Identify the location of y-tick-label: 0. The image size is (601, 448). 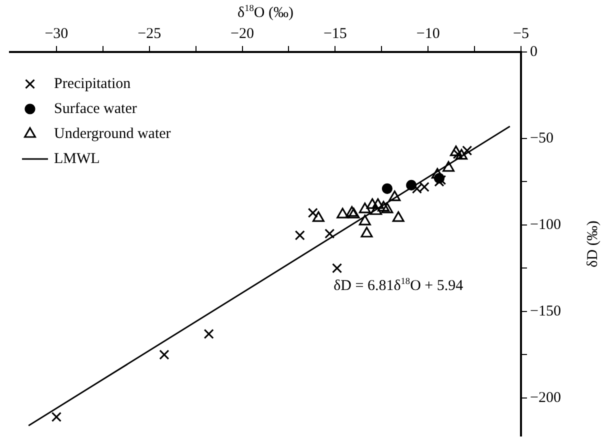
(534, 52).